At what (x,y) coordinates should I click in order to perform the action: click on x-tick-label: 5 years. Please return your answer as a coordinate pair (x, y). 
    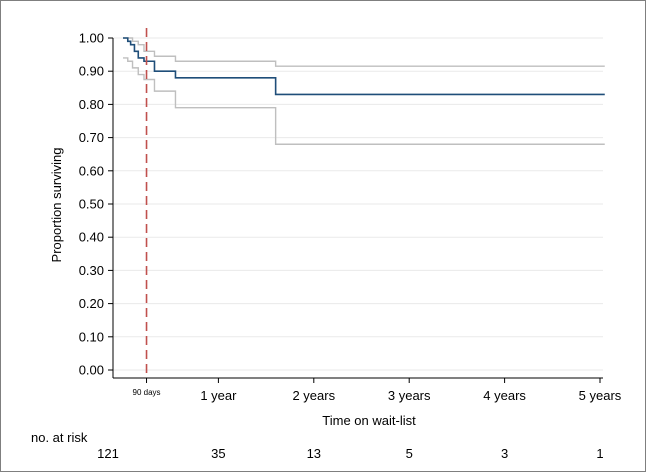
    Looking at the image, I should click on (600, 395).